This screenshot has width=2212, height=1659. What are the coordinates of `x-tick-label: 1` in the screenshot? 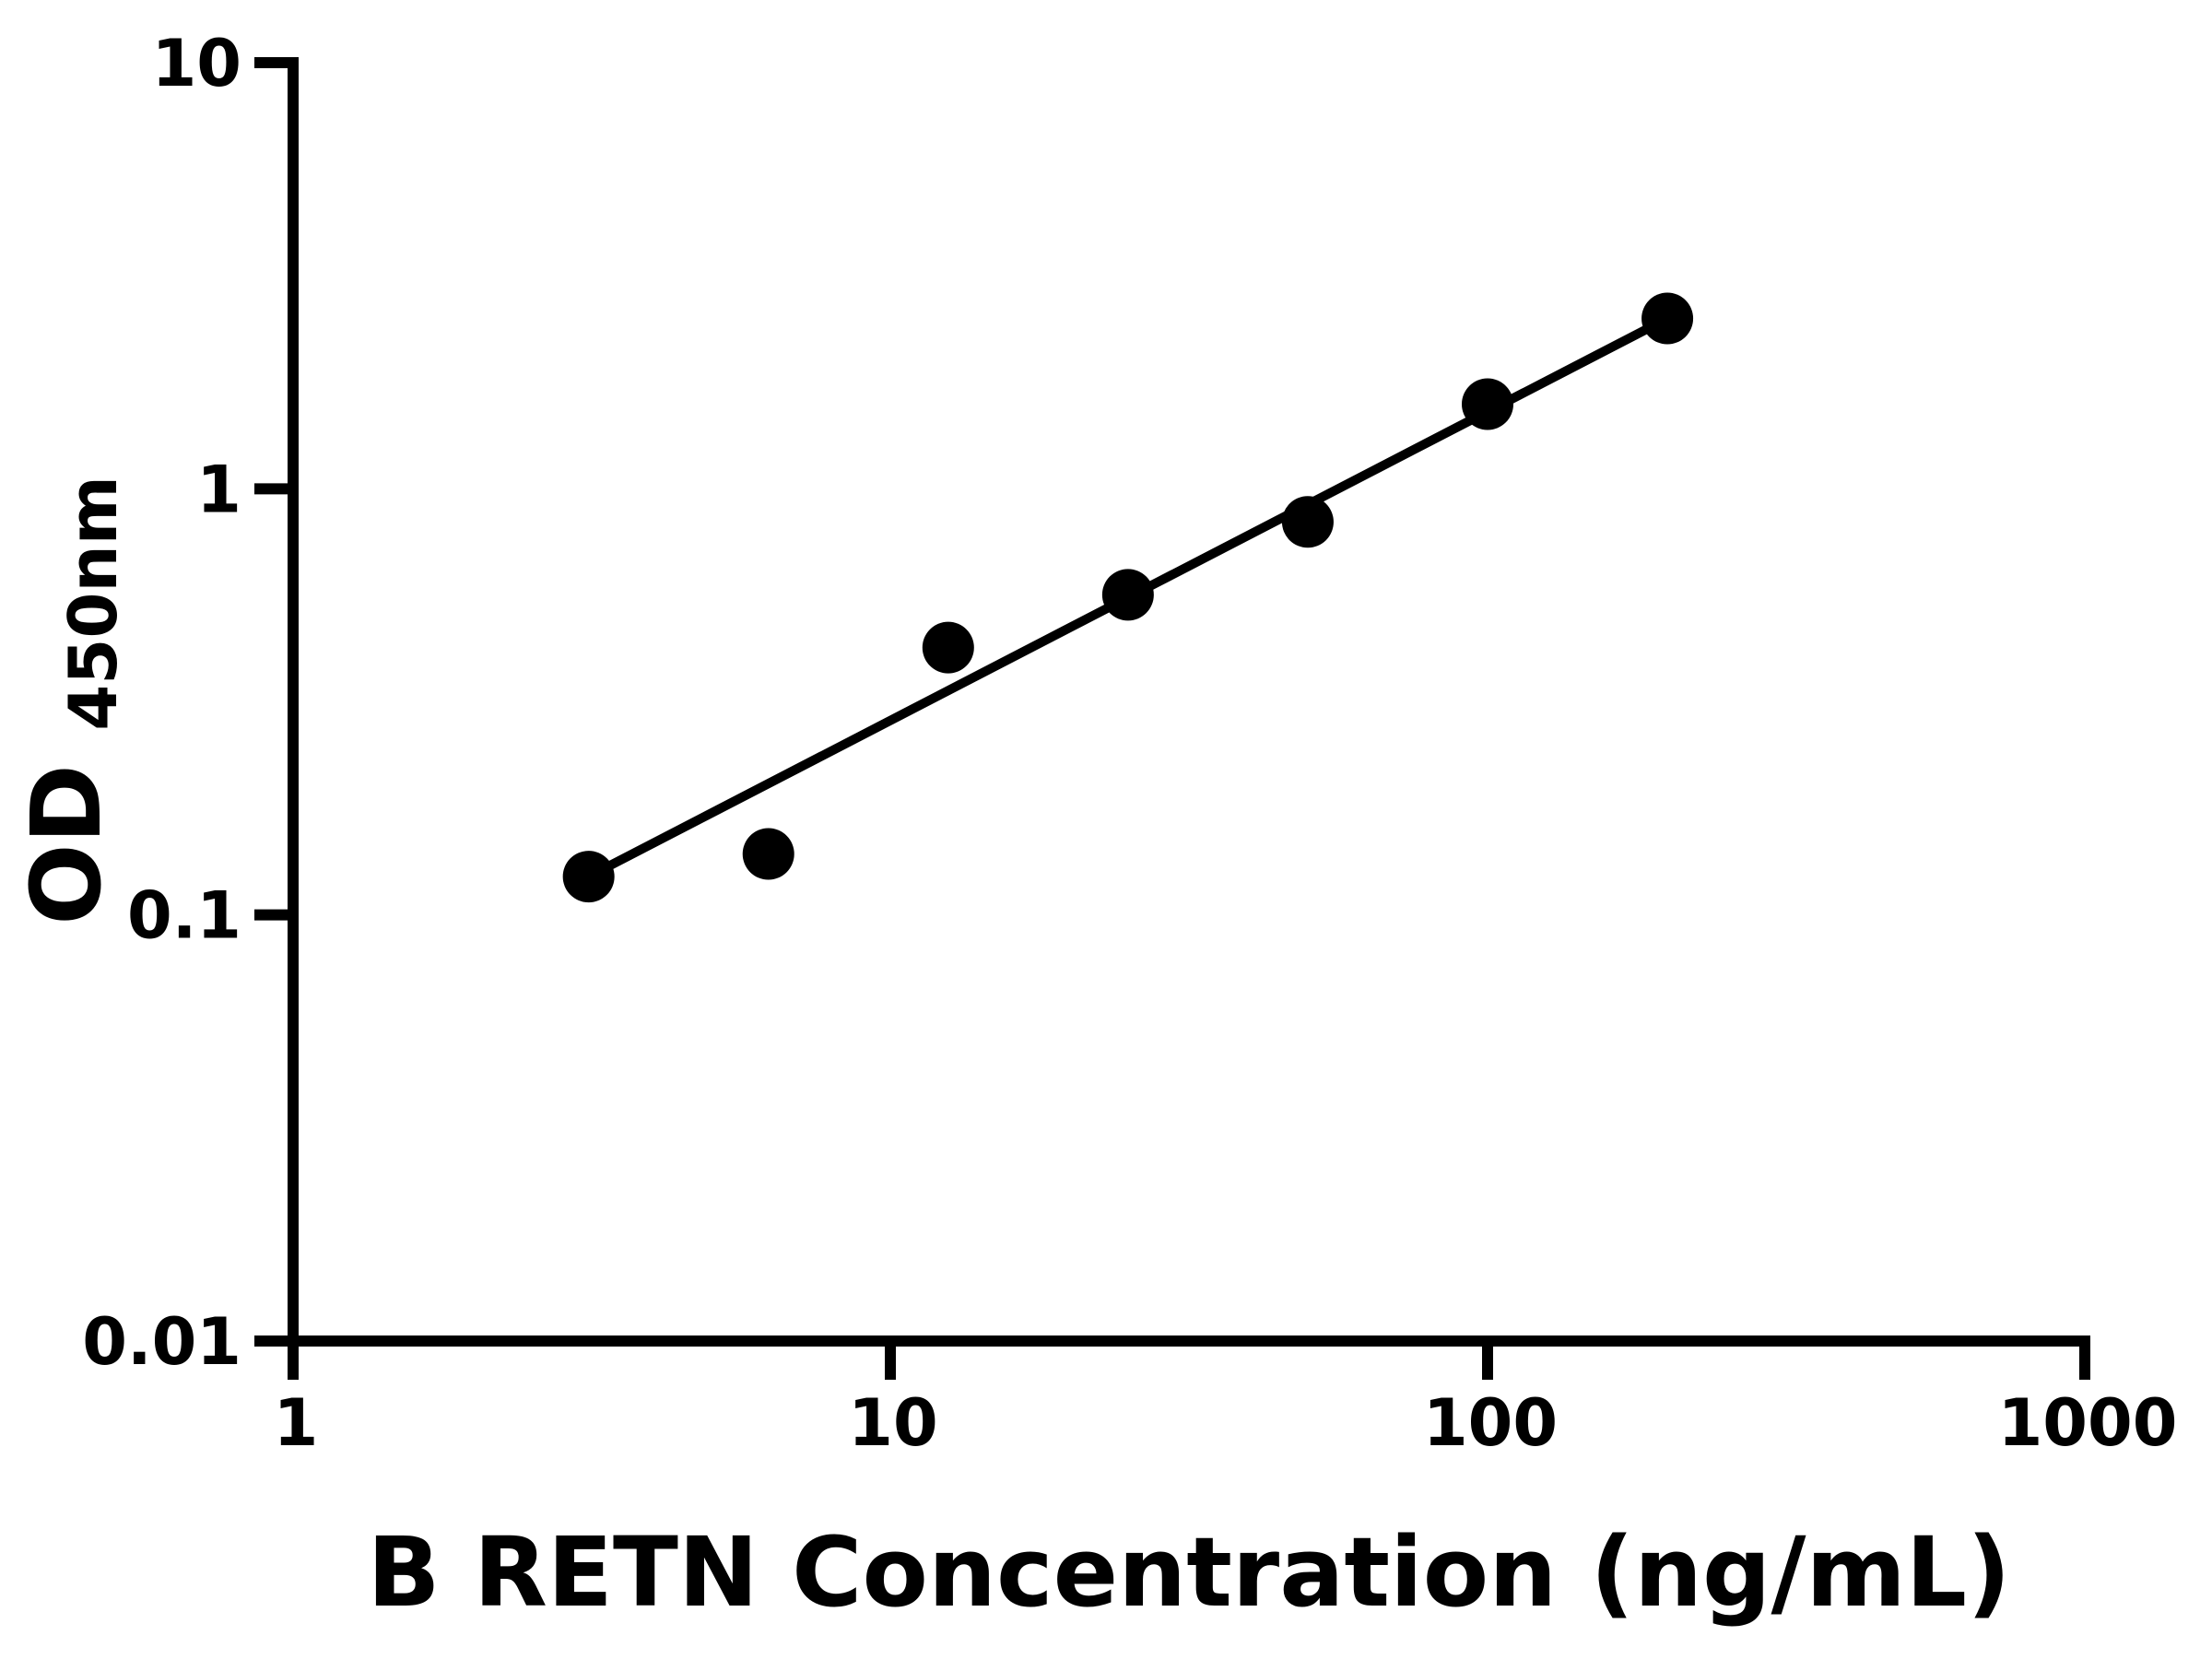 It's located at (296, 1423).